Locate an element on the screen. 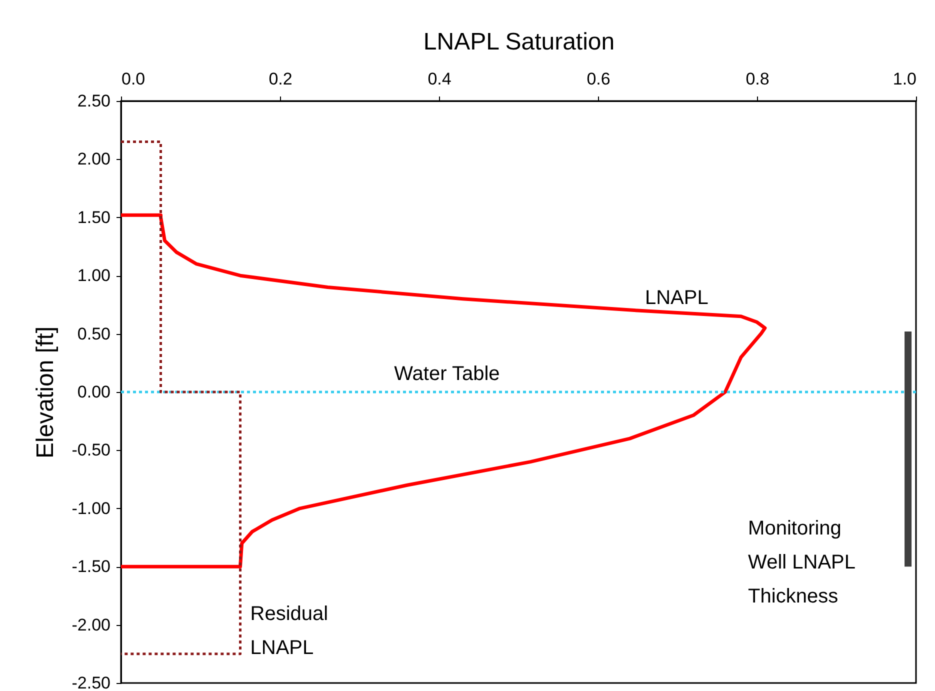 This screenshot has height=691, width=935. y-tick-label: -0.50 is located at coordinates (91, 450).